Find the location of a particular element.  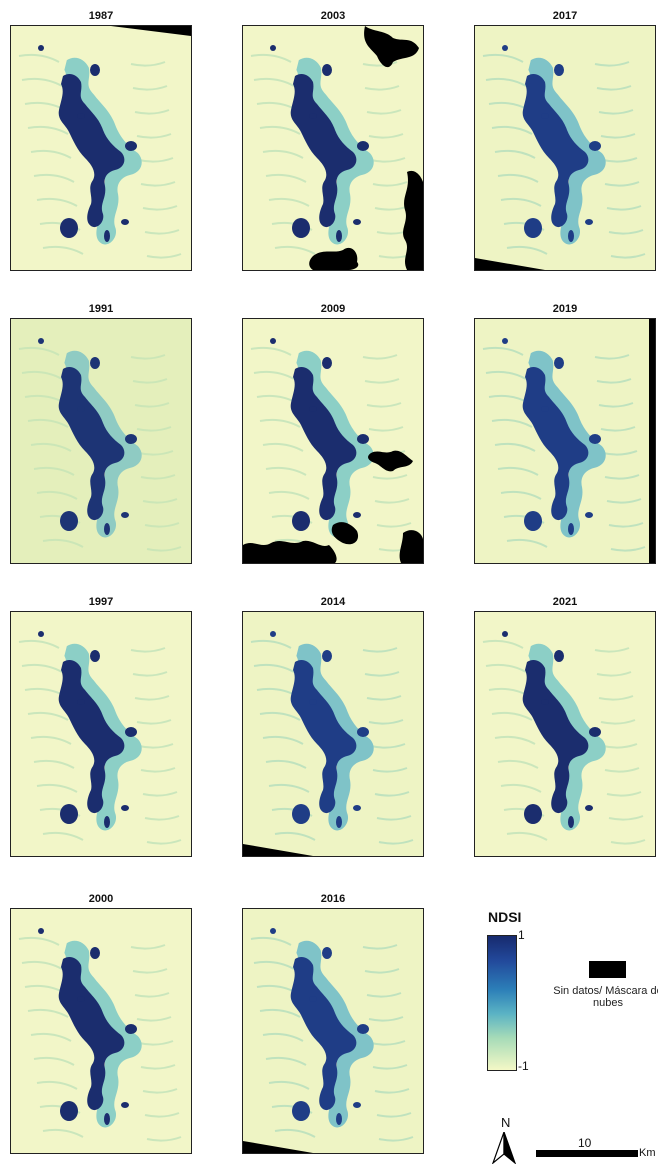

panel-year-label: 2021 is located at coordinates (565, 602).